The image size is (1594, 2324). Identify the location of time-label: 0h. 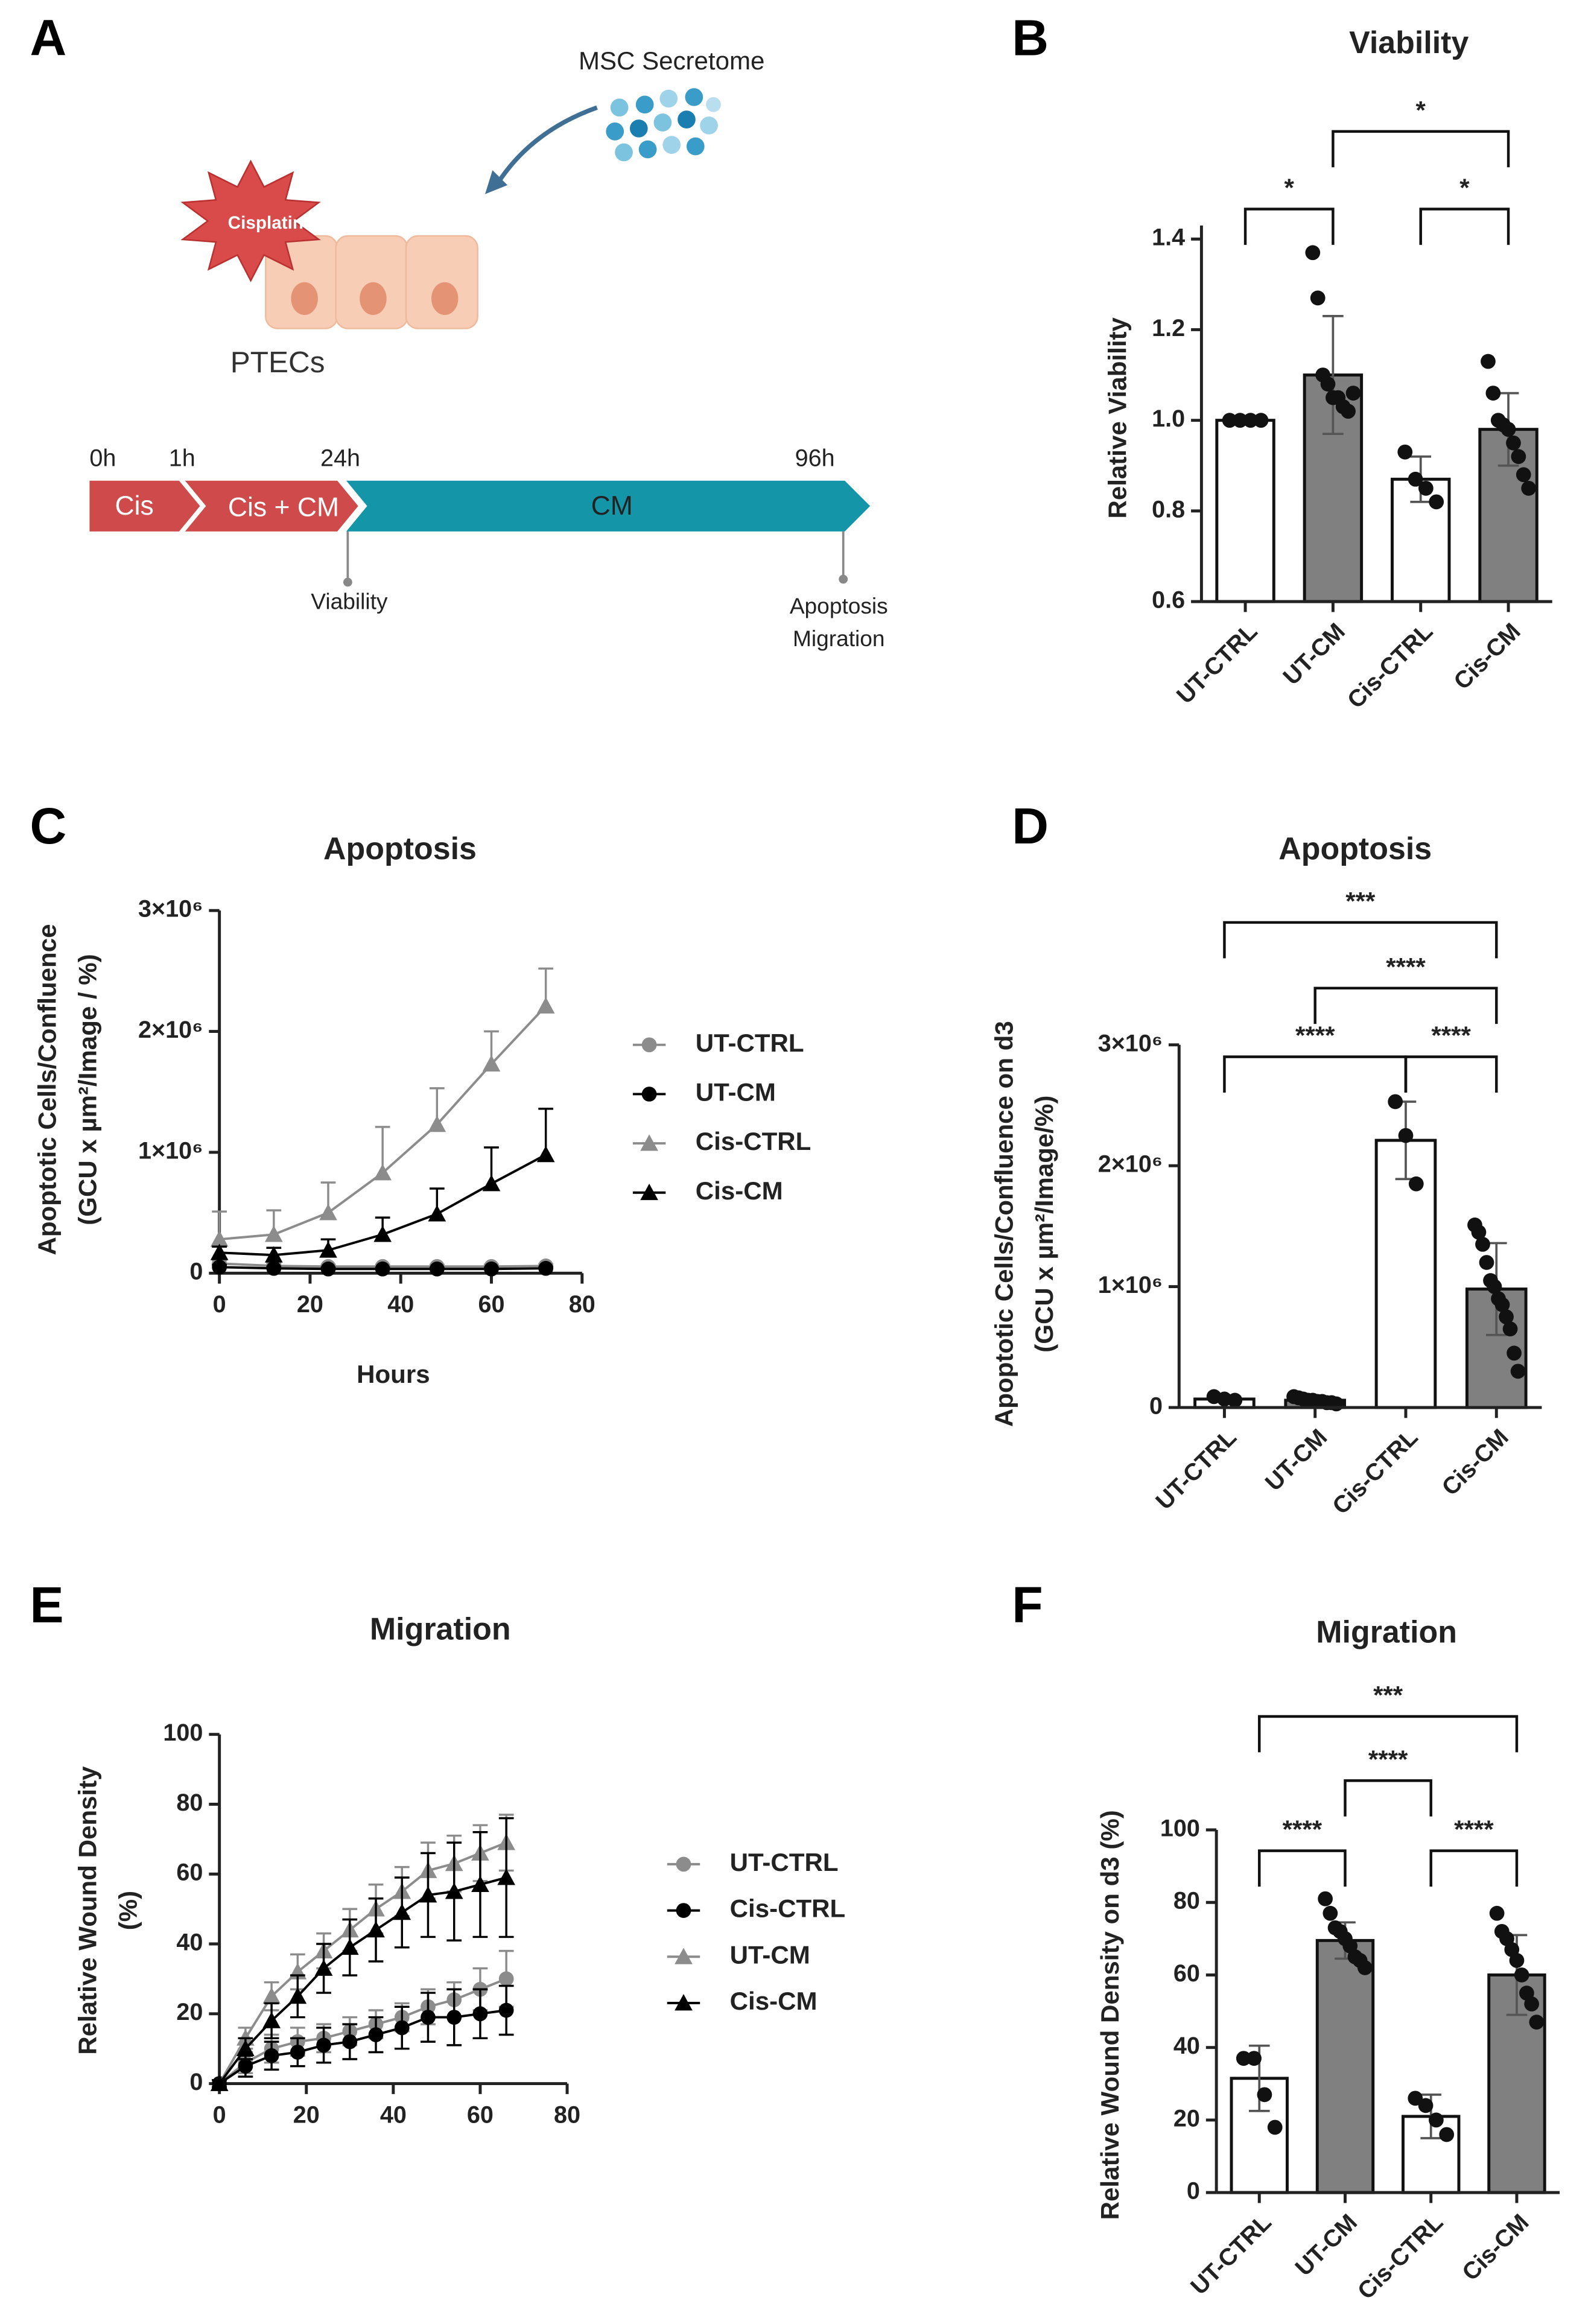
(102, 458).